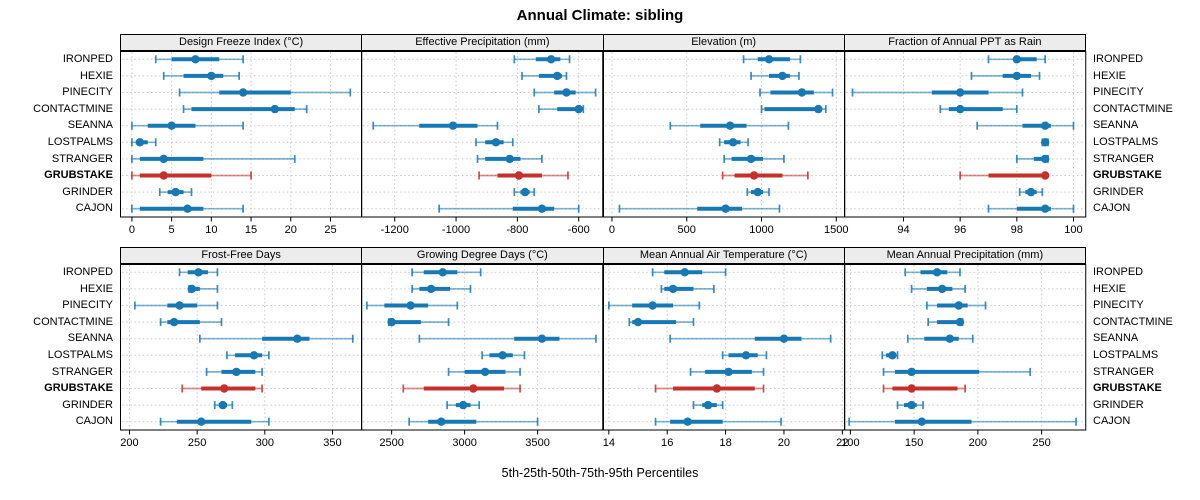 This screenshot has height=500, width=1200. Describe the element at coordinates (392, 443) in the screenshot. I see `x-tick-label: 2500` at that location.